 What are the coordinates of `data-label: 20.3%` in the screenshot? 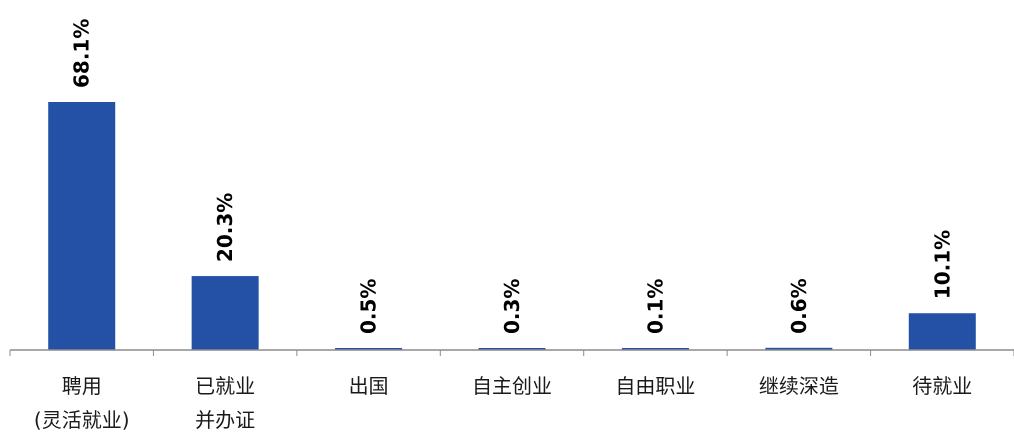 It's located at (225, 227).